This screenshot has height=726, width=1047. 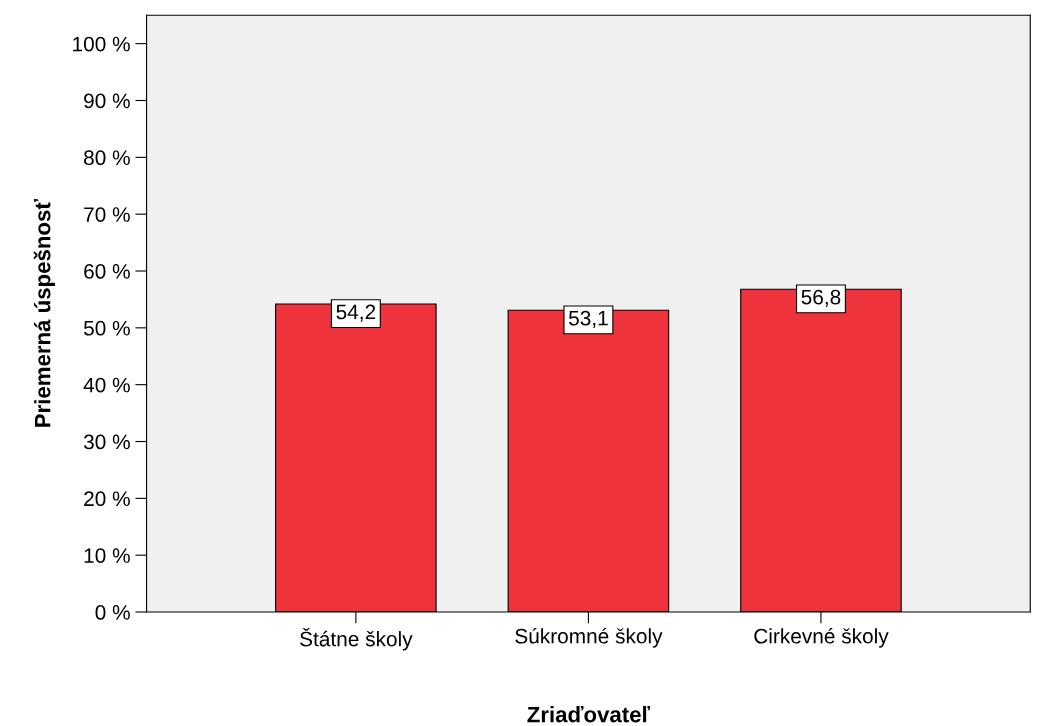 What do you see at coordinates (101, 44) in the screenshot?
I see `y-tick-label: 100 %` at bounding box center [101, 44].